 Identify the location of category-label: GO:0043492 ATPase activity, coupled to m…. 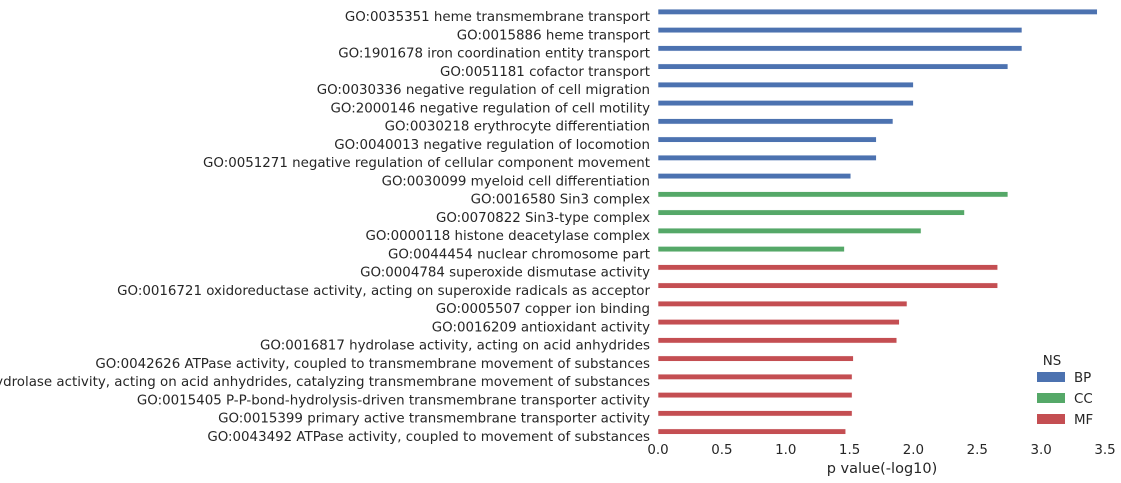
(428, 437).